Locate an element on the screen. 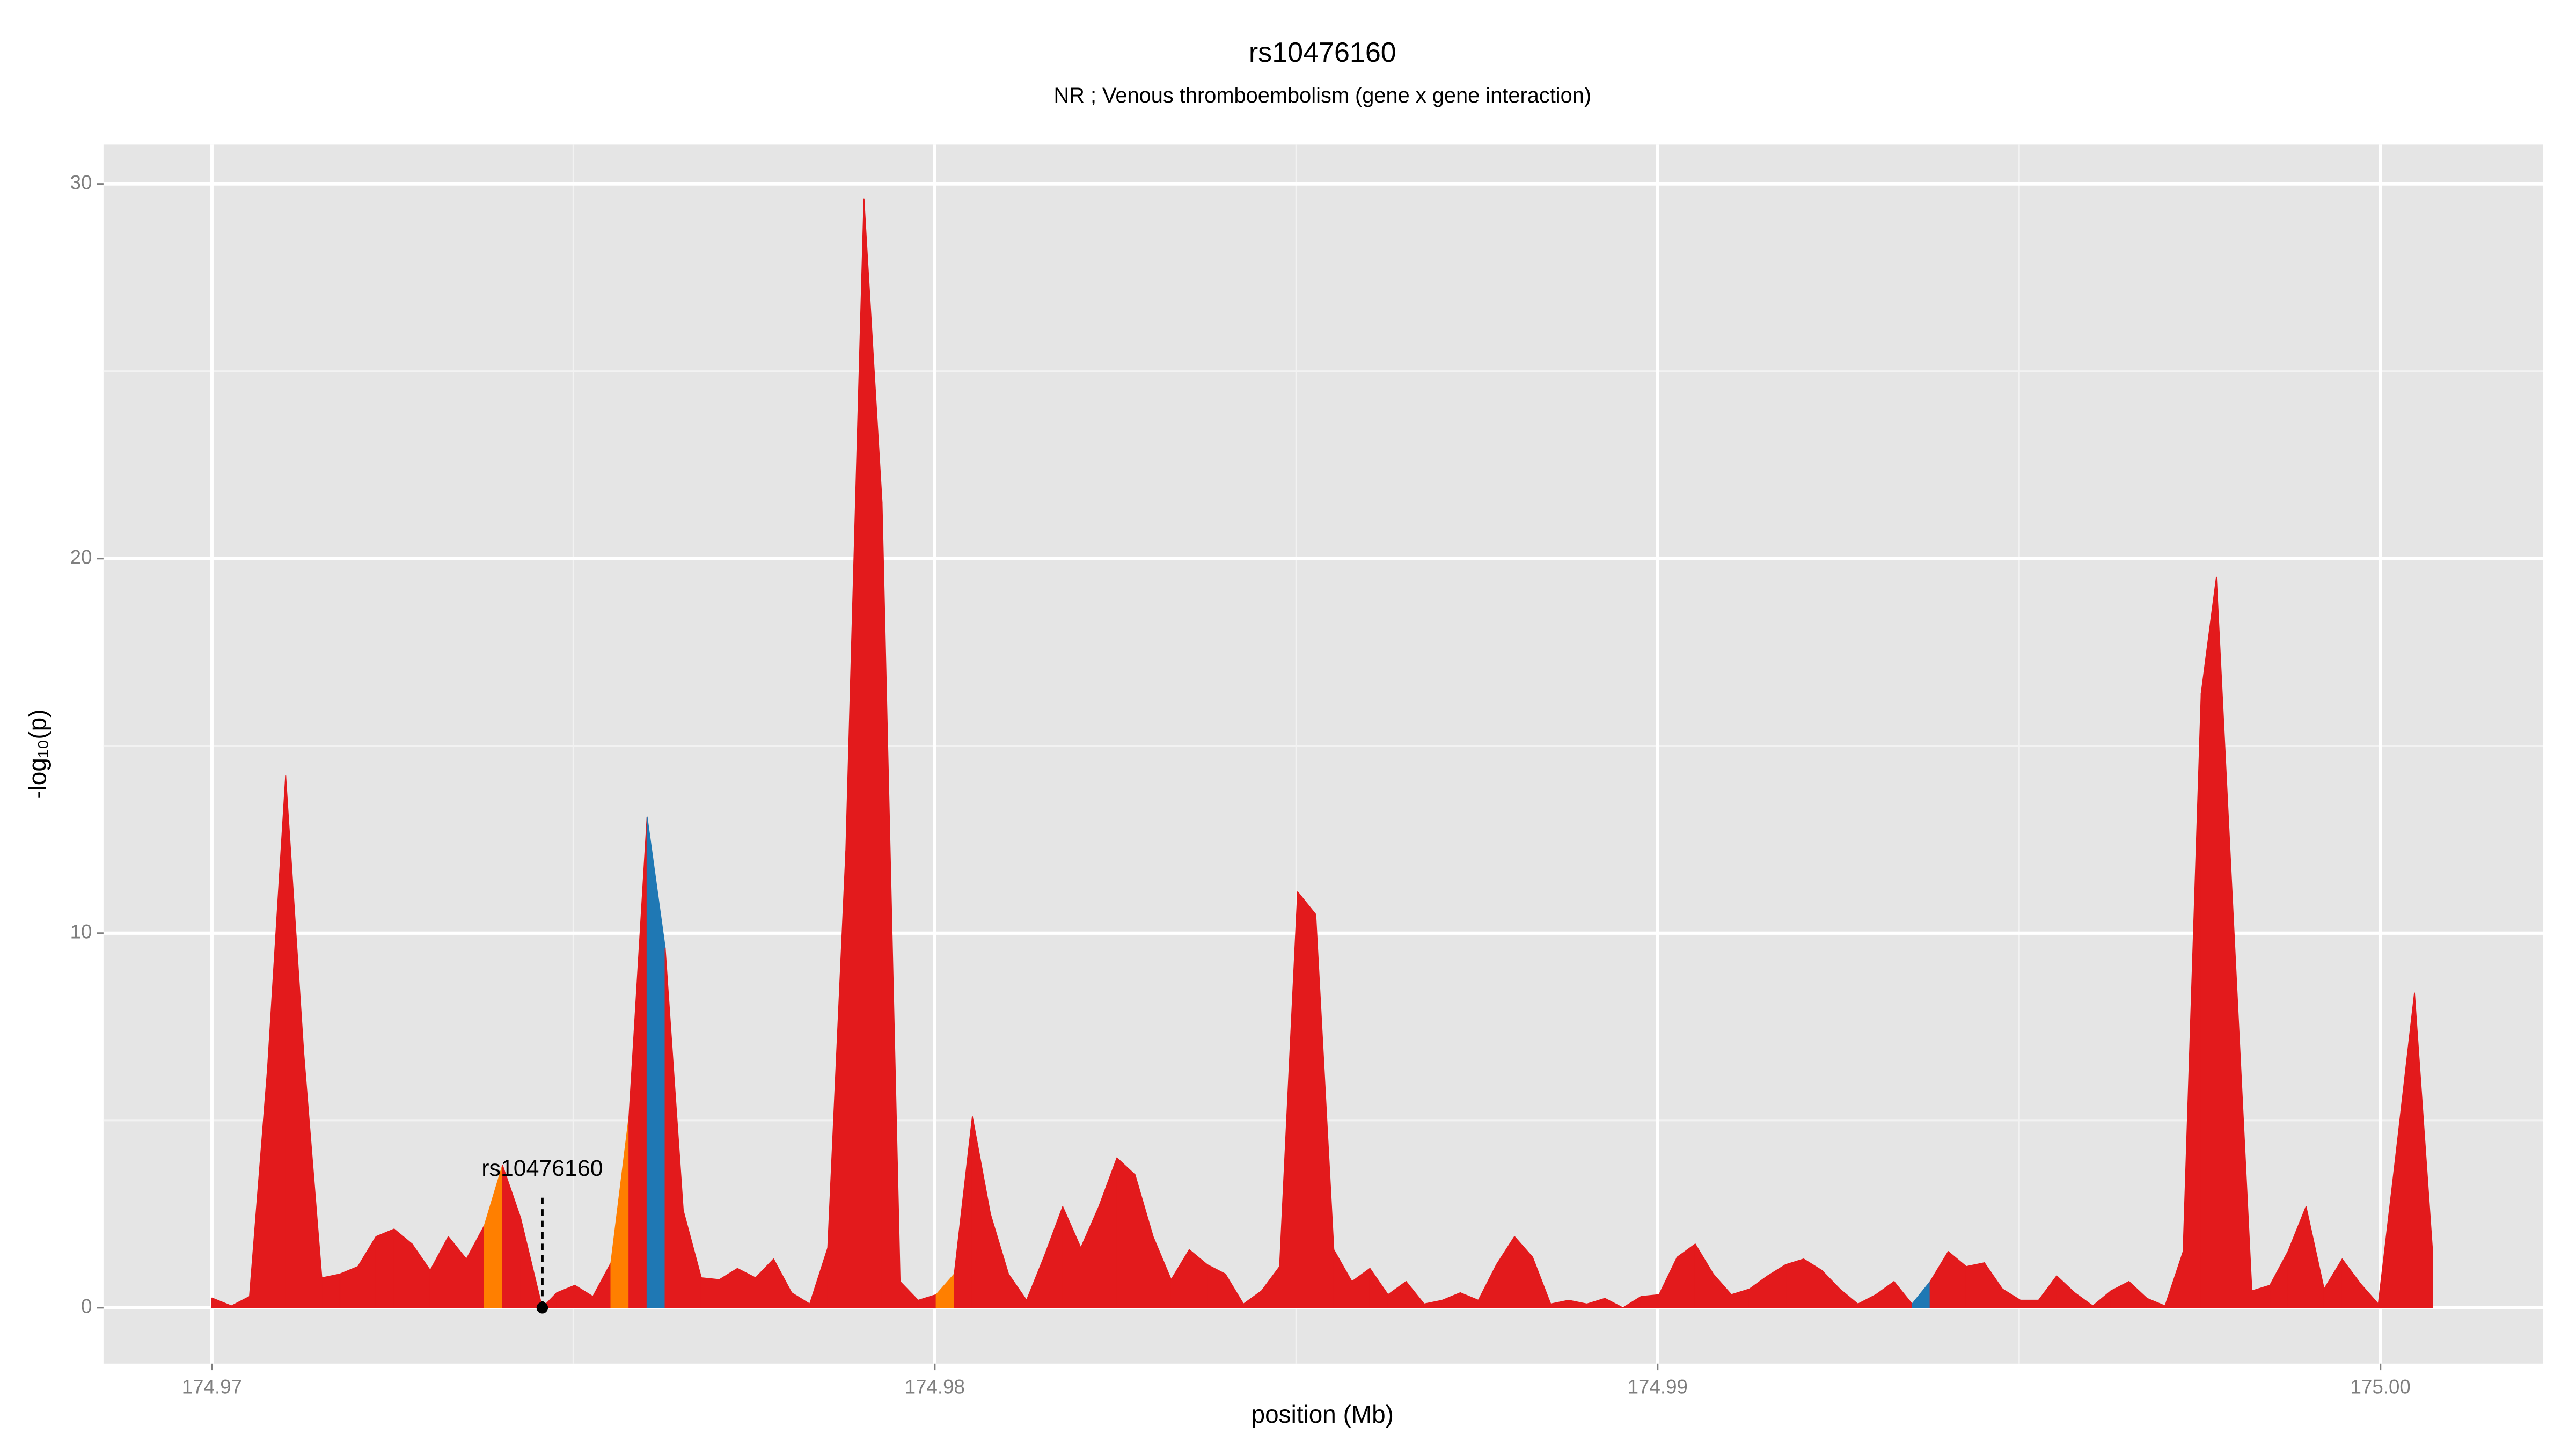  annotation-label: rs10476160 is located at coordinates (542, 1168).